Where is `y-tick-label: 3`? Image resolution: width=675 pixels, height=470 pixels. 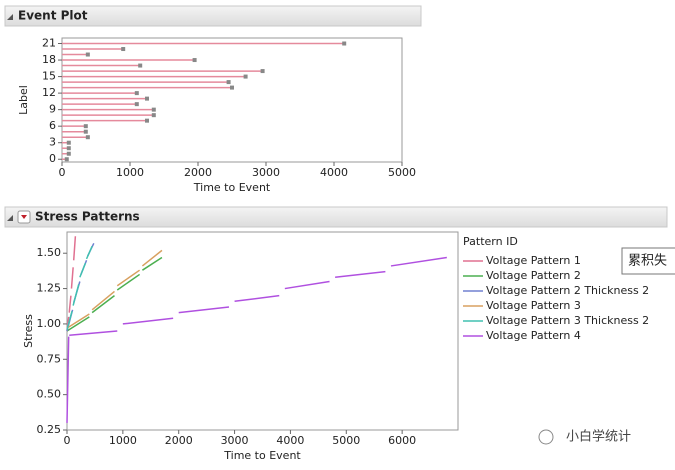 y-tick-label: 3 is located at coordinates (52, 142).